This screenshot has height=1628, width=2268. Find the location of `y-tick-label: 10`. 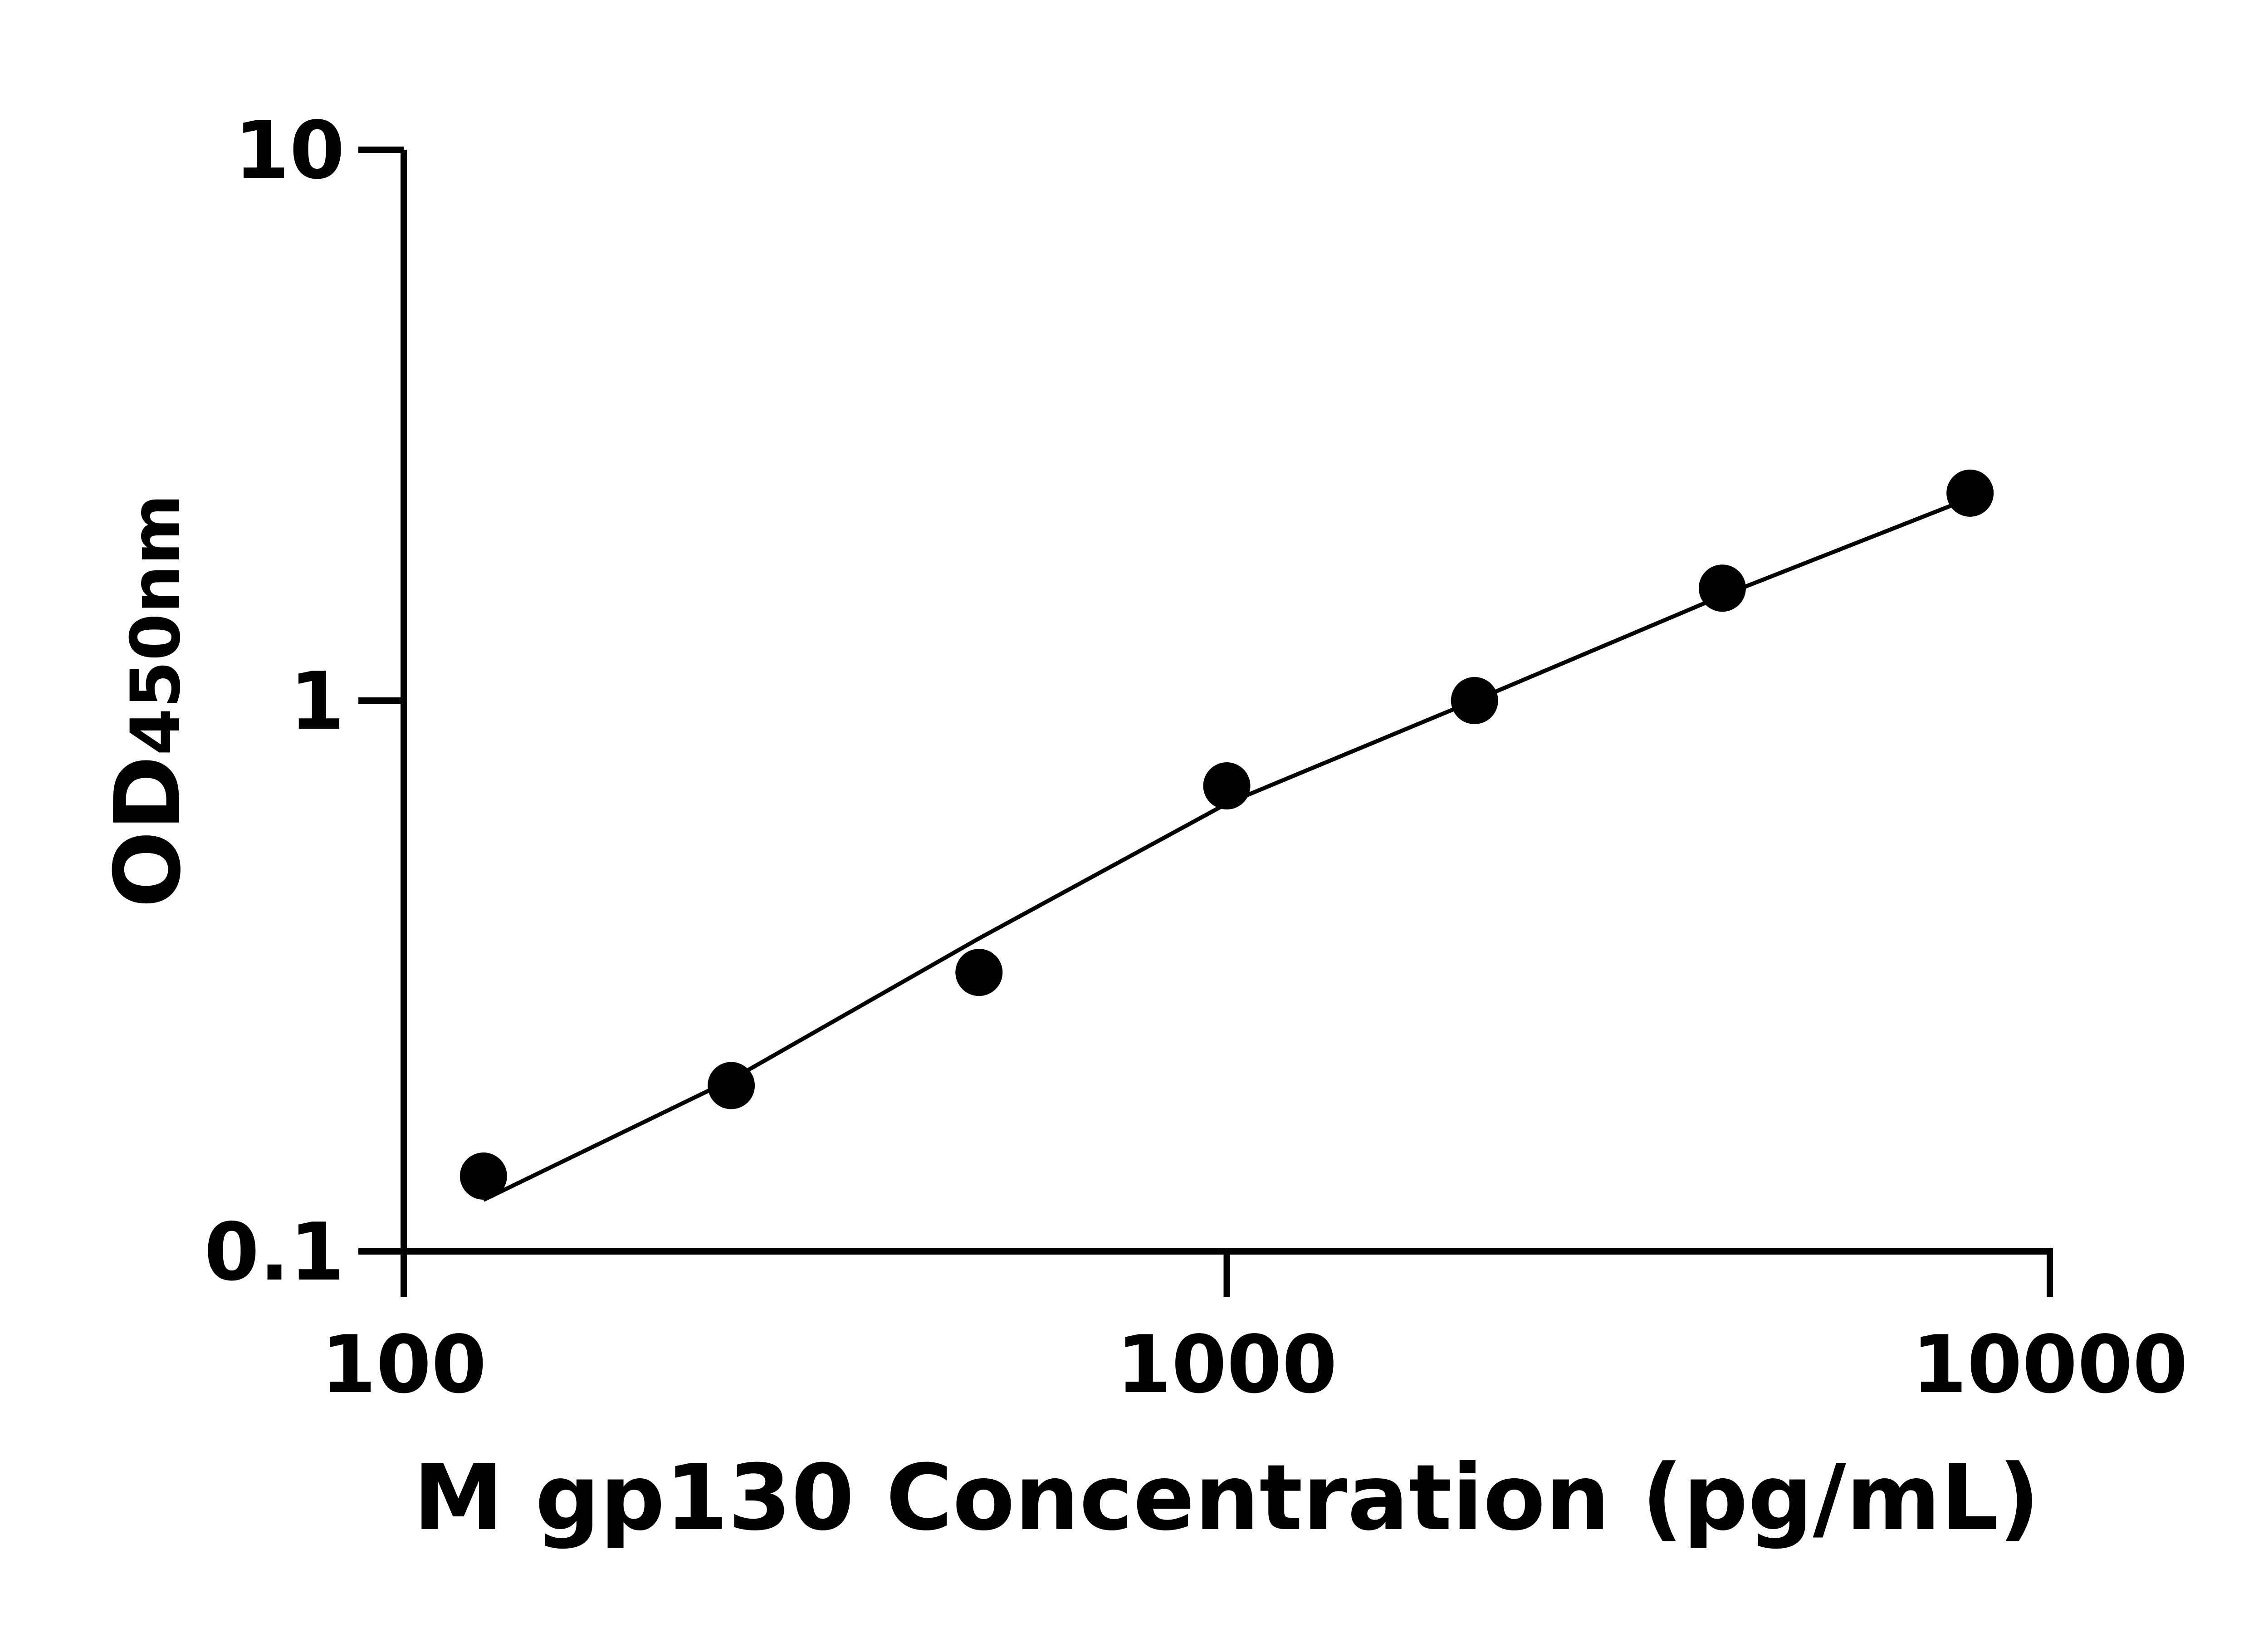

y-tick-label: 10 is located at coordinates (290, 151).